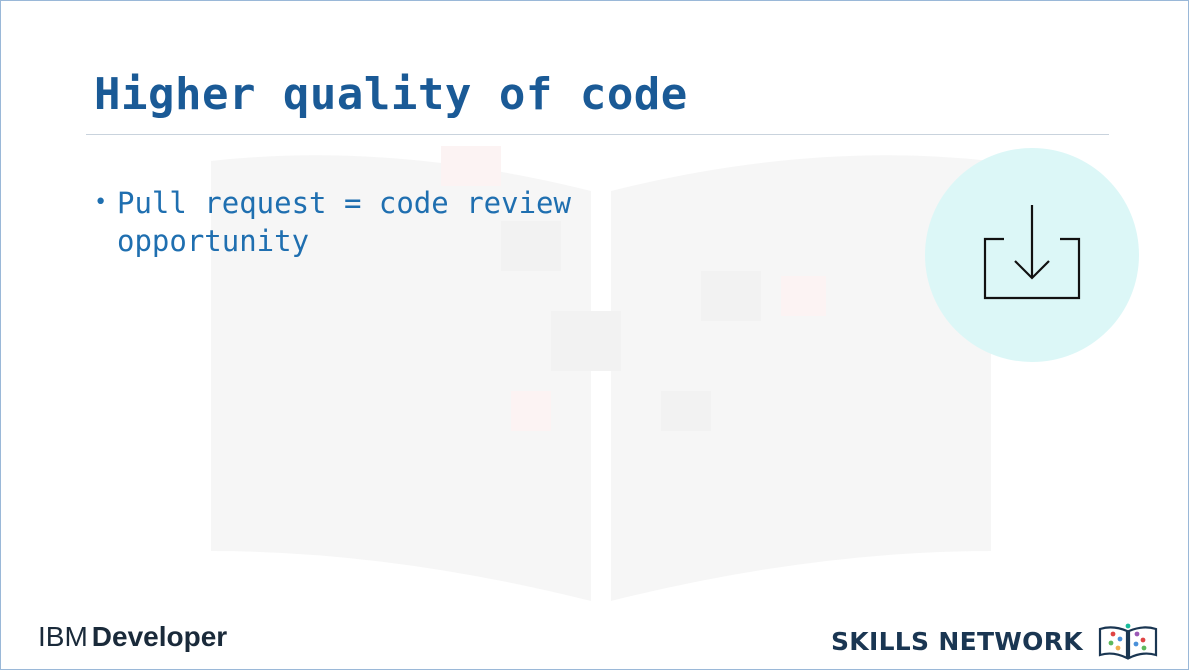 The width and height of the screenshot is (1189, 670). I want to click on bullet-text: Pull request = code review opportunity, so click(344, 222).